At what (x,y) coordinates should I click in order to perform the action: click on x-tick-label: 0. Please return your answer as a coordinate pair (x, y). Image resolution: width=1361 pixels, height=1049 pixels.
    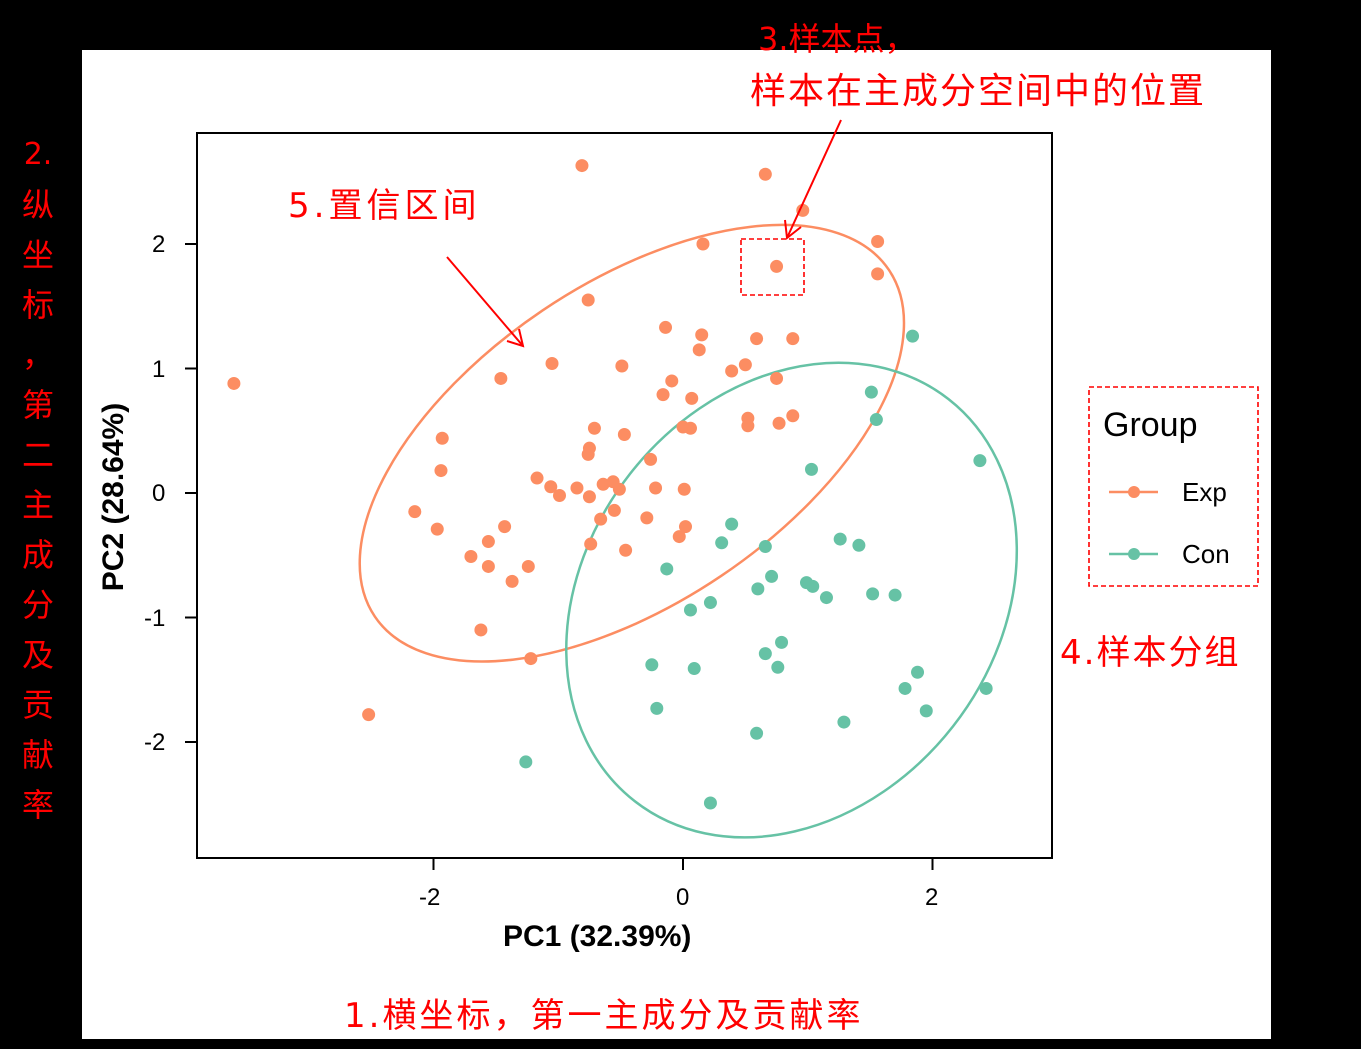
    Looking at the image, I should click on (683, 897).